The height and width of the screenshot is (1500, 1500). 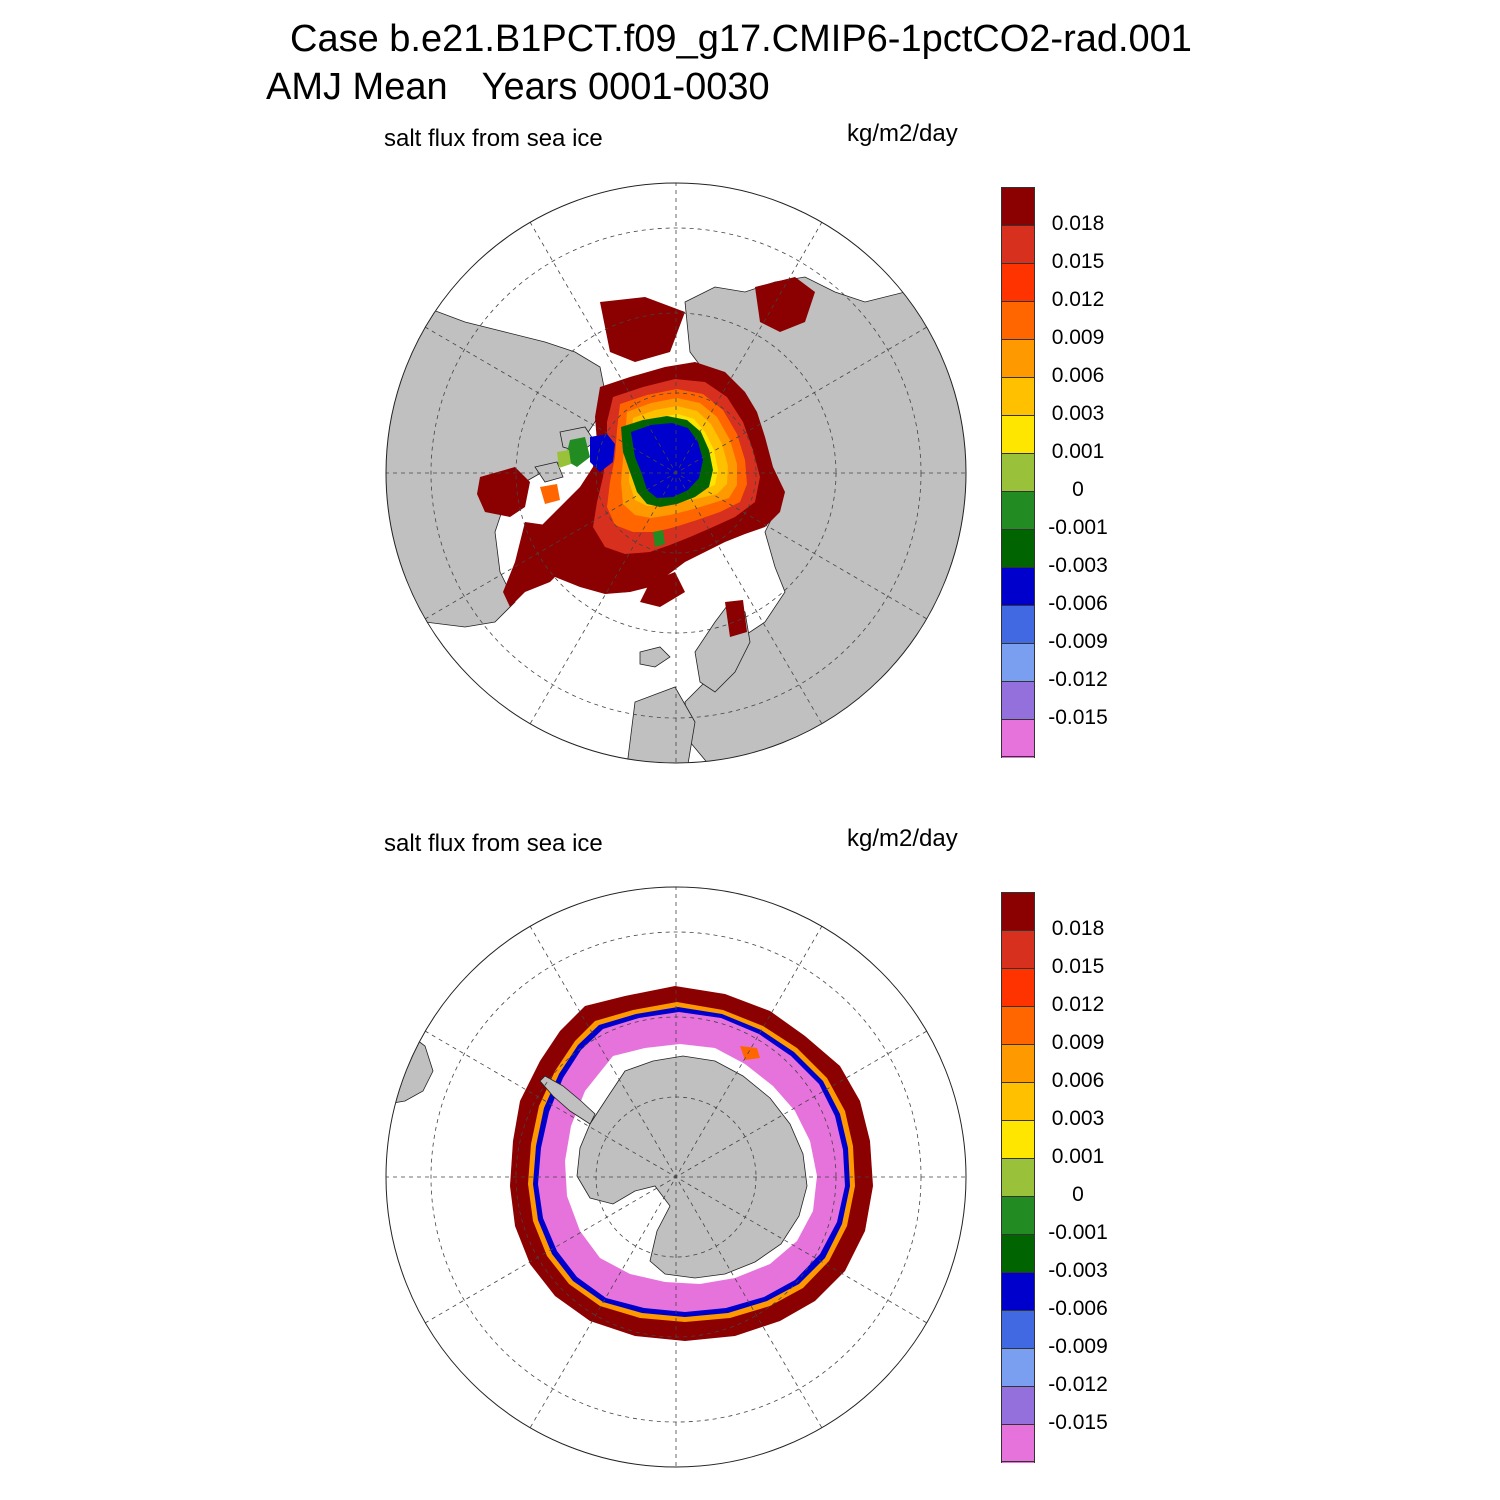 What do you see at coordinates (602, 453) in the screenshot?
I see `arctic-field-archipelago-blue` at bounding box center [602, 453].